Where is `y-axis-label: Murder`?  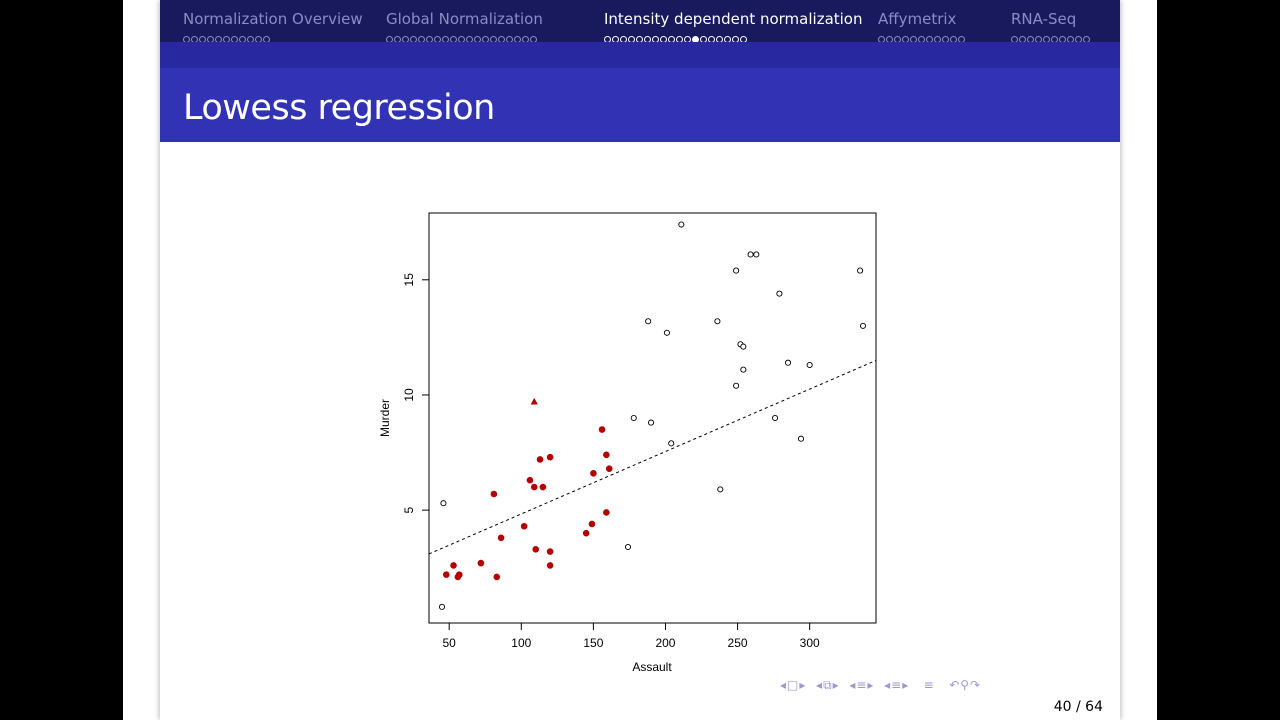 y-axis-label: Murder is located at coordinates (385, 418).